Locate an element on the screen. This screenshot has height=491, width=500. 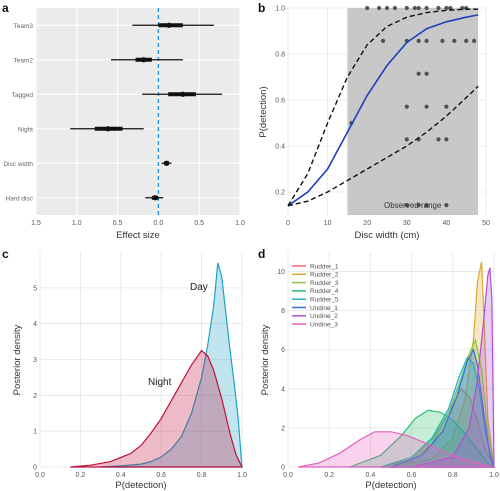
panel-b-y-tick-label: 0.6 is located at coordinates (280, 101).